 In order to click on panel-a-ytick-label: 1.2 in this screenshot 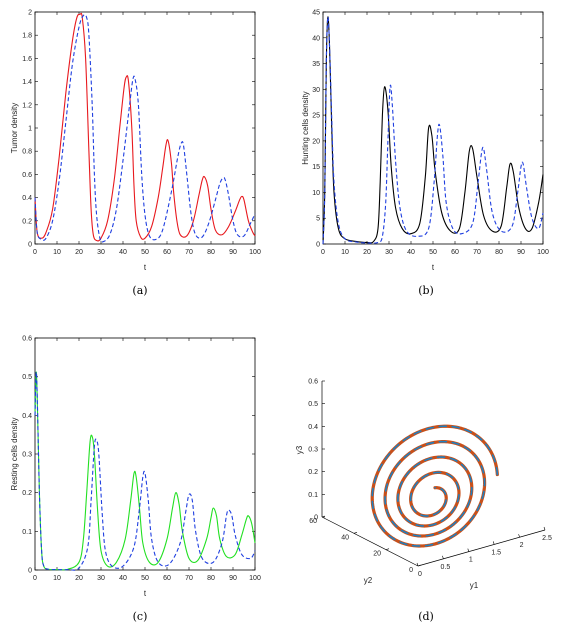, I will do `click(27, 105)`.